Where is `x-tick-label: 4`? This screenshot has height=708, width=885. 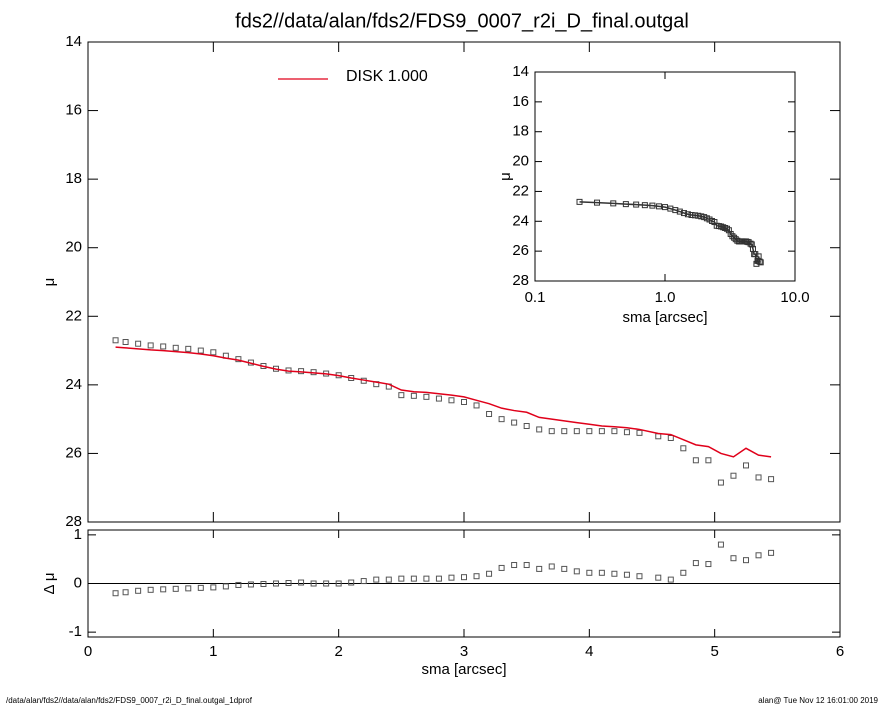
x-tick-label: 4 is located at coordinates (589, 651).